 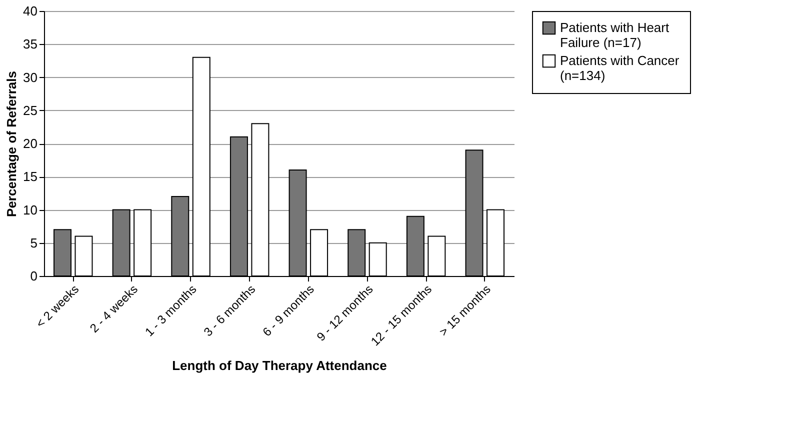 What do you see at coordinates (30, 44) in the screenshot?
I see `y-tick-label: 35` at bounding box center [30, 44].